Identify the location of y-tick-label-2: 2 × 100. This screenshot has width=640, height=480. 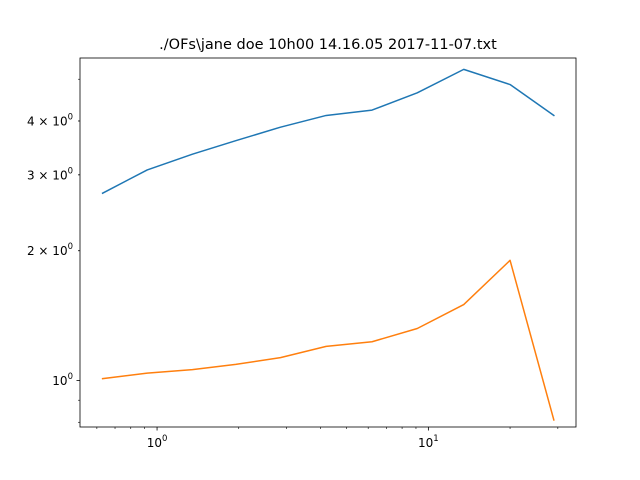
(50, 250).